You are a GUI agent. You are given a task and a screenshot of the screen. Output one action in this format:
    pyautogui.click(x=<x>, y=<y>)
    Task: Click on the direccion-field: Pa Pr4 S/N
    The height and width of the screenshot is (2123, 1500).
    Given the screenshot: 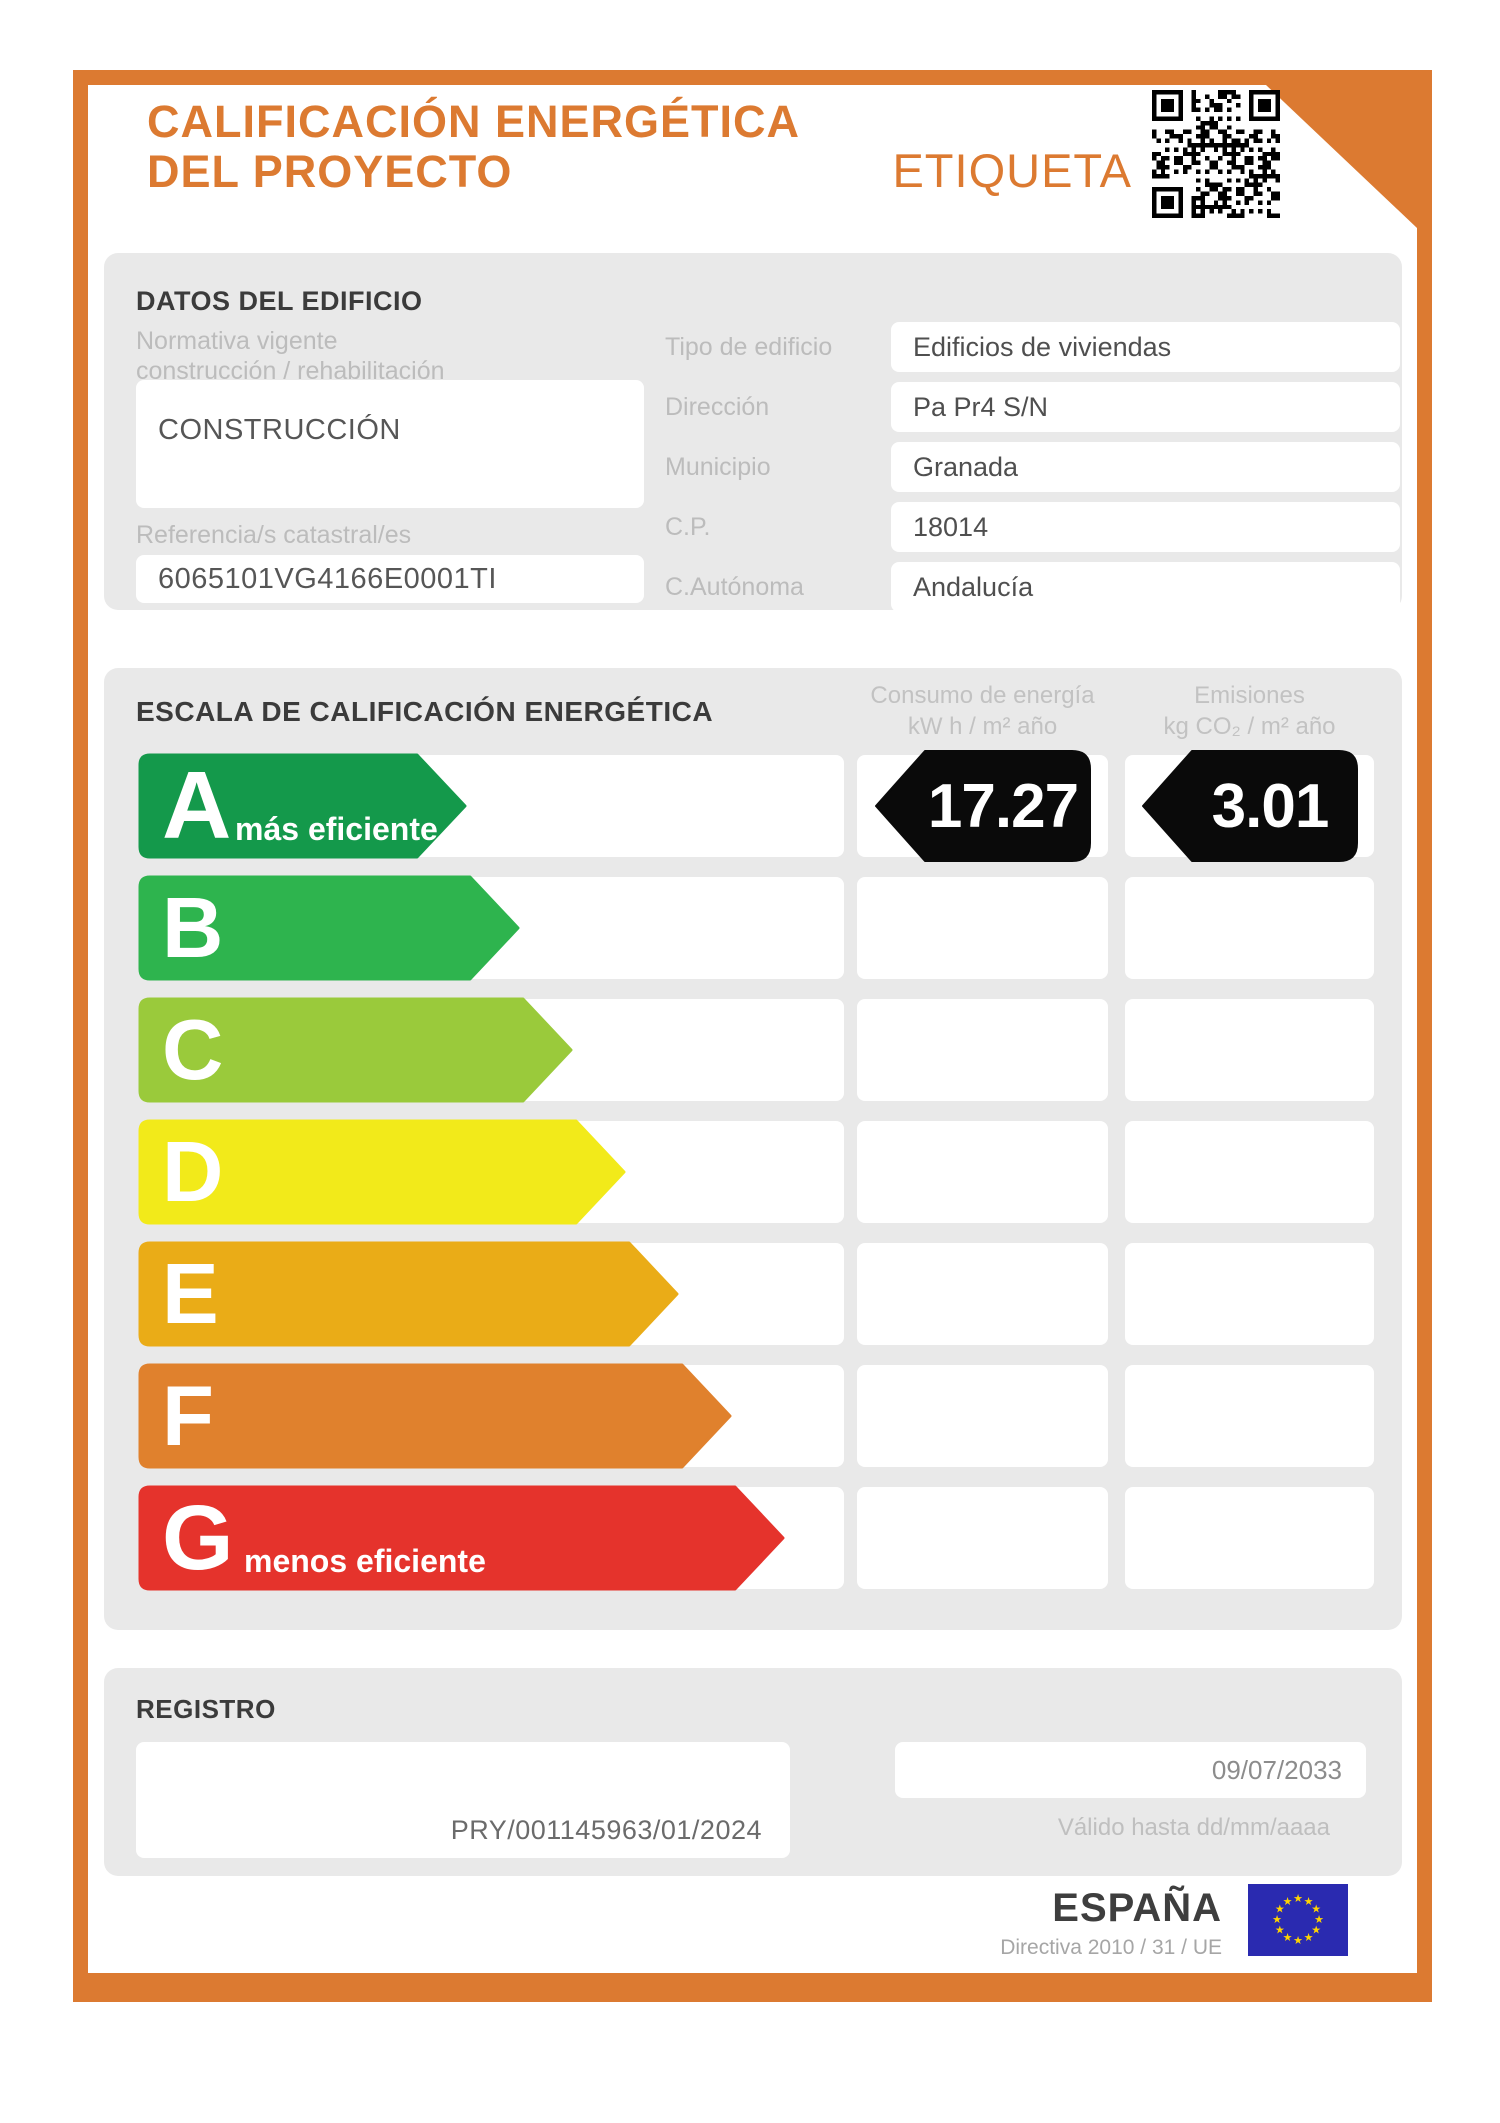 What is the action you would take?
    pyautogui.click(x=1145, y=407)
    